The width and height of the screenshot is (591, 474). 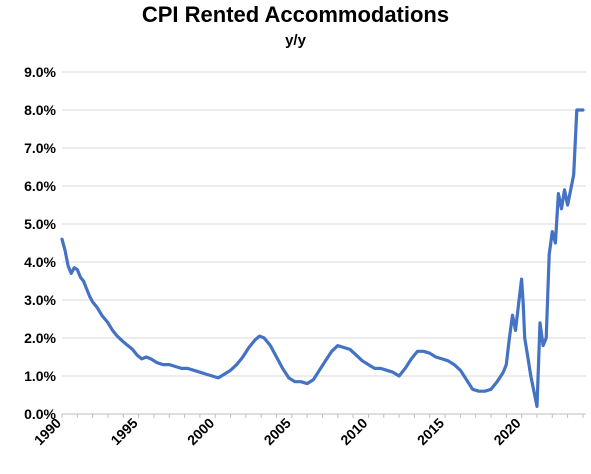 What do you see at coordinates (40, 300) in the screenshot?
I see `y-tick-label: 3.0%` at bounding box center [40, 300].